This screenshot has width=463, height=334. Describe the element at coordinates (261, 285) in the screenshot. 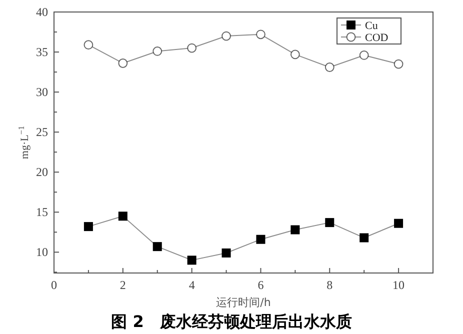

I see `x-tick-label: 6` at that location.